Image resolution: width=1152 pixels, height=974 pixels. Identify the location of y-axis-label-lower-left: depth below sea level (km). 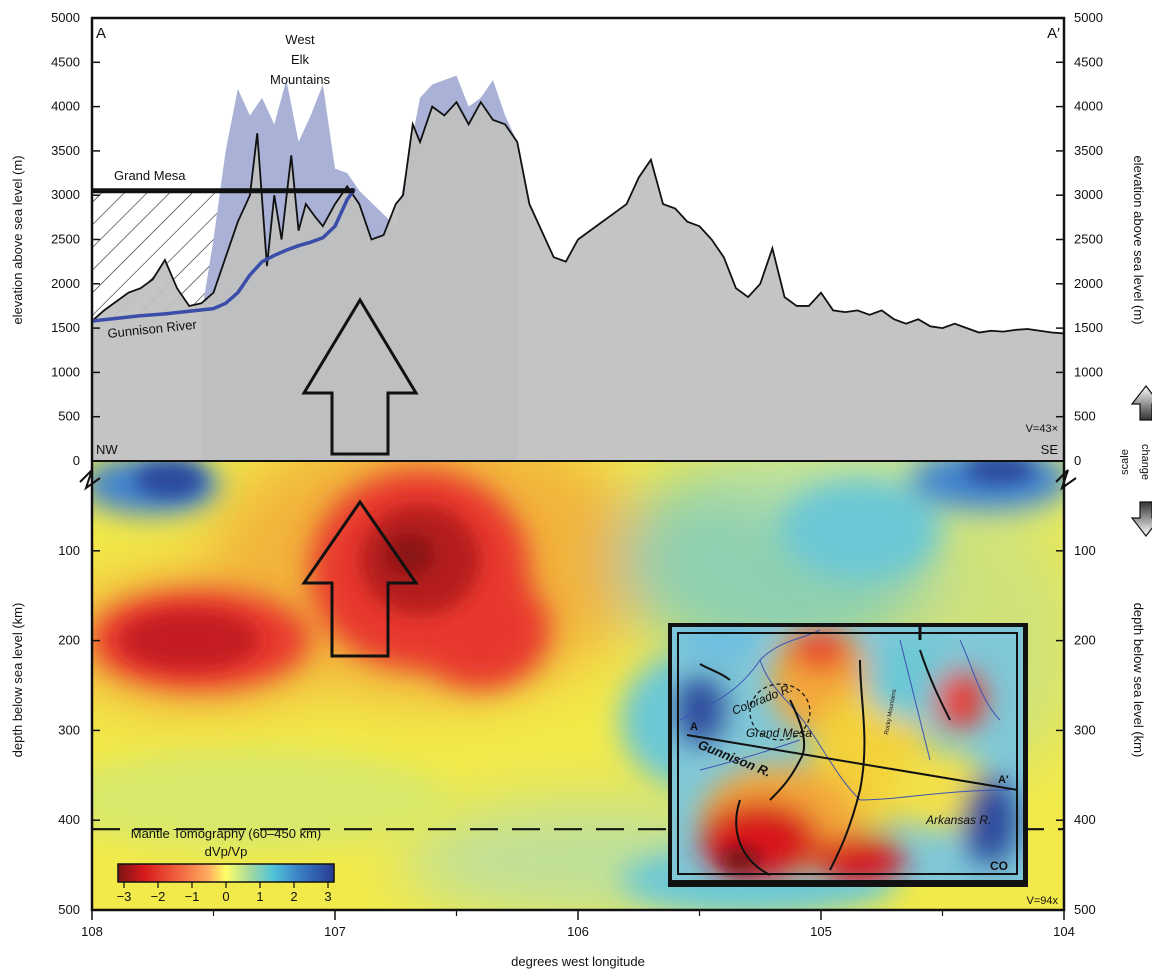
(17, 680).